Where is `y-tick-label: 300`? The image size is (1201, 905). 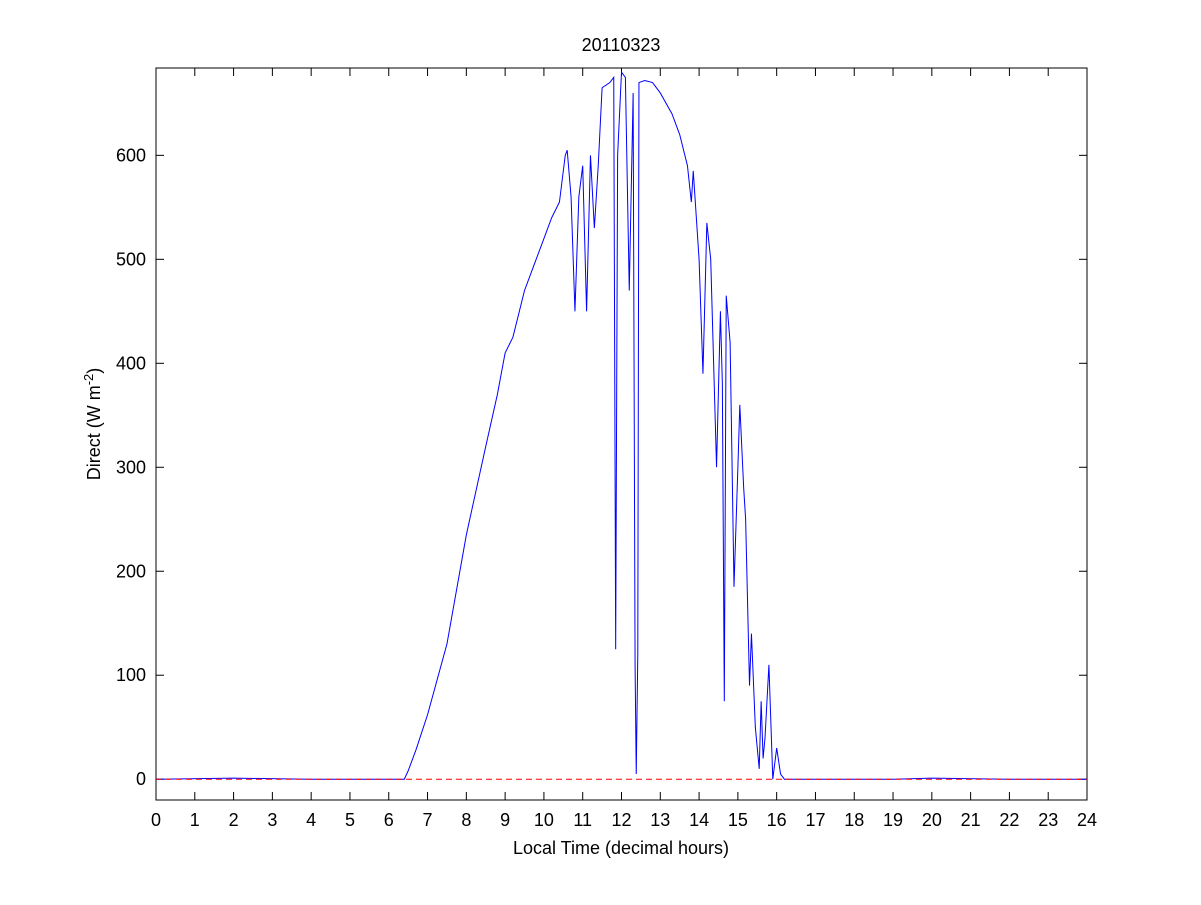 y-tick-label: 300 is located at coordinates (131, 467).